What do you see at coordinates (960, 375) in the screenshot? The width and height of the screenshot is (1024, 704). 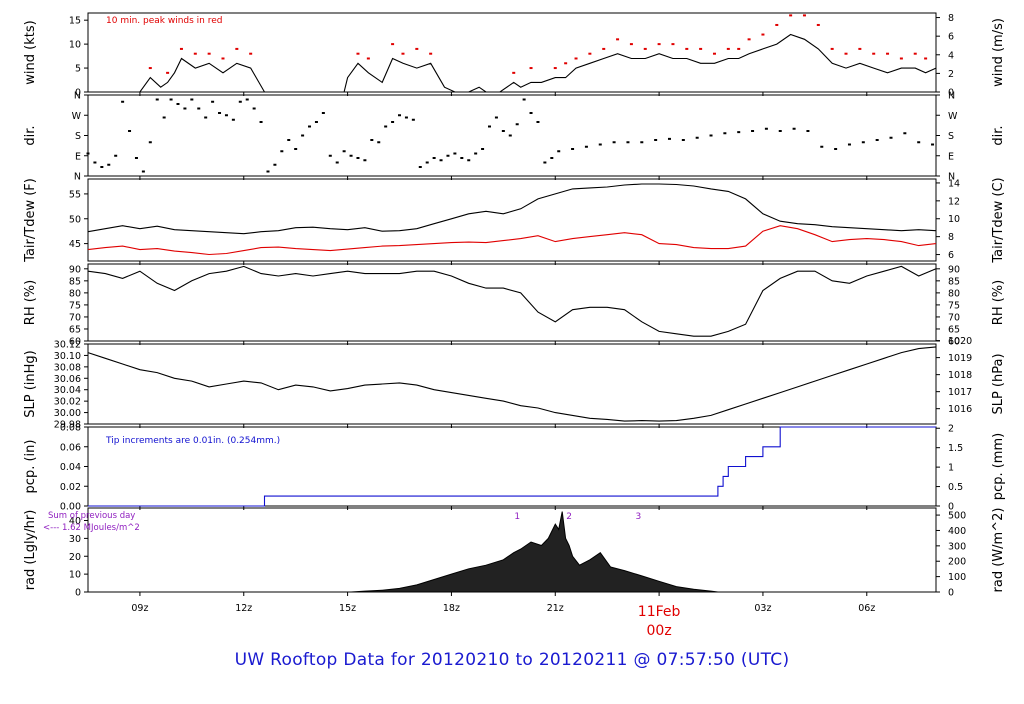 I see `y-tick-label-right: 1018` at bounding box center [960, 375].